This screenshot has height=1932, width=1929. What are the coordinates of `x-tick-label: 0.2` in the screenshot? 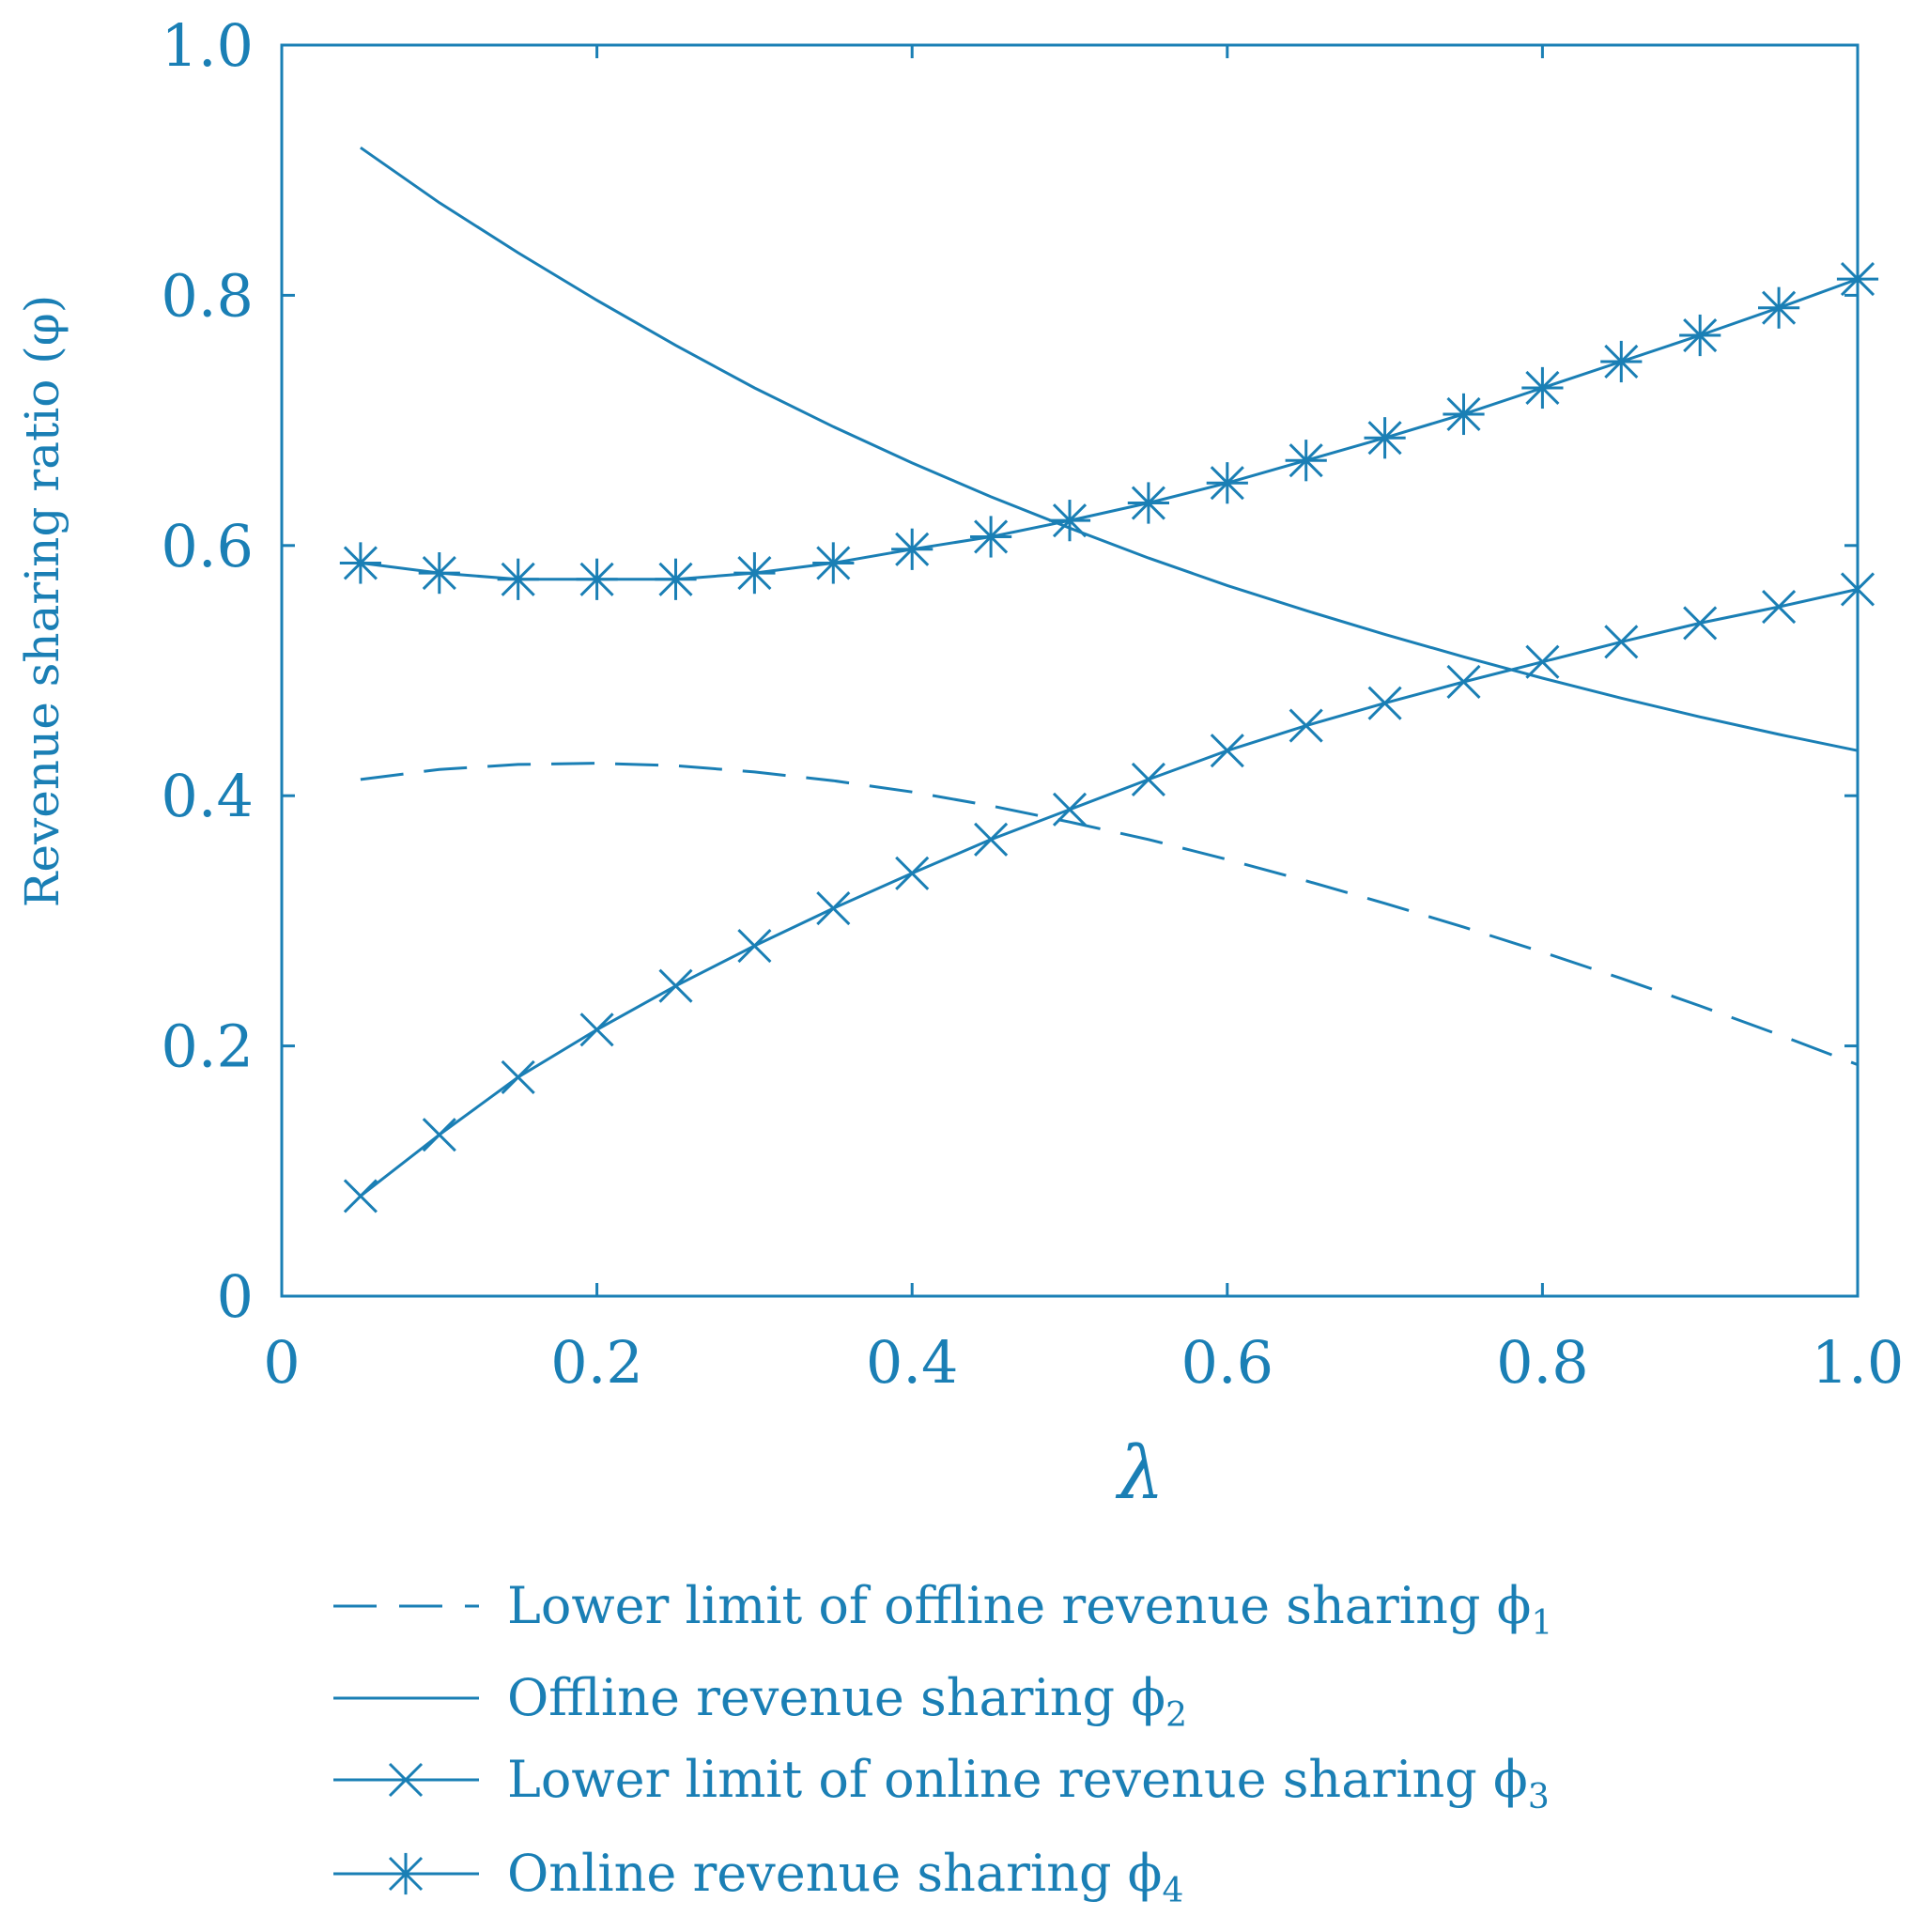 It's located at (596, 1362).